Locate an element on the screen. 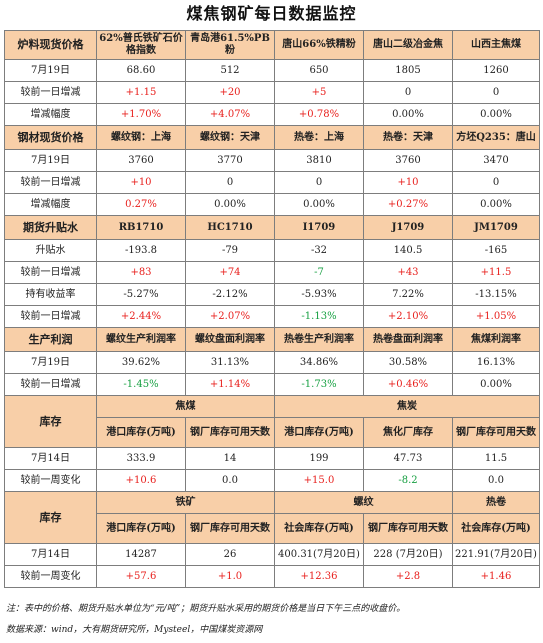  stock2-section-label: 库存 is located at coordinates (50, 517).